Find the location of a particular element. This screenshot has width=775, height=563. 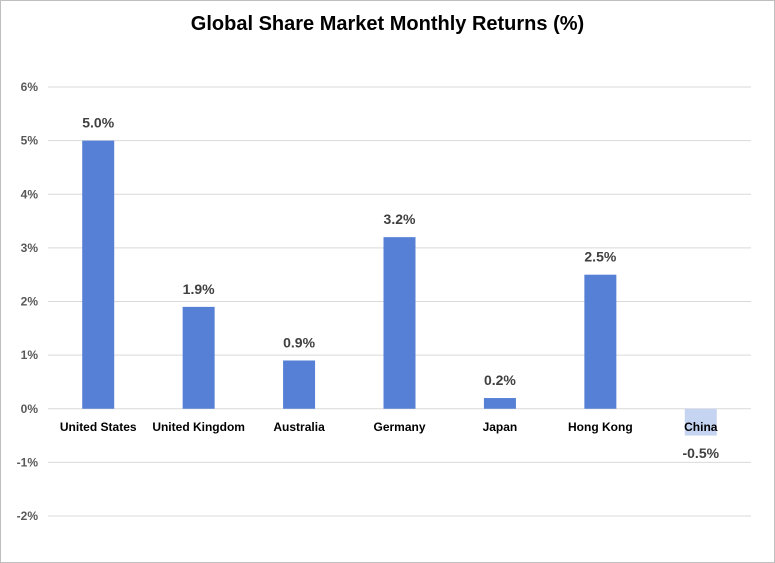

y-tick-label: 4% is located at coordinates (30, 194).